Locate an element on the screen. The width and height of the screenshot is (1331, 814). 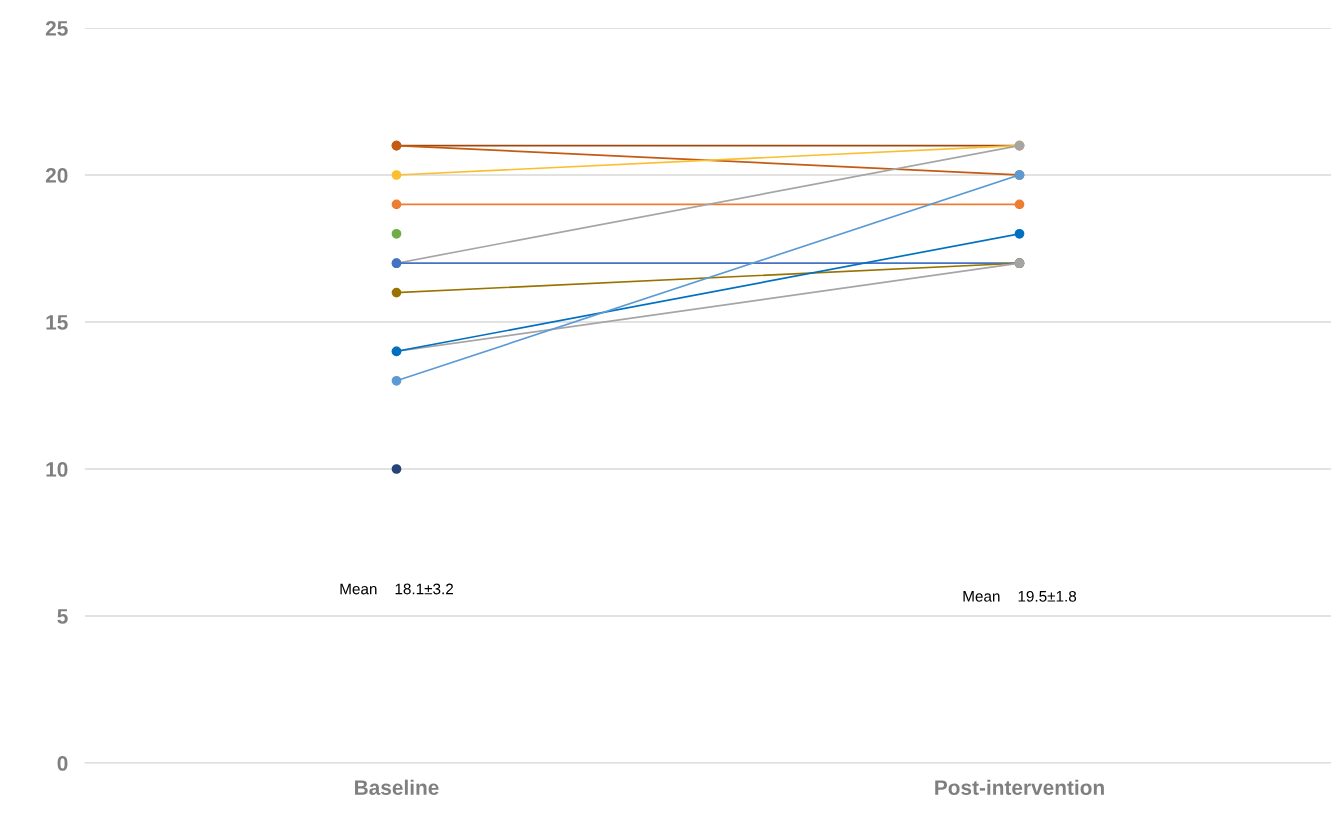
y-tick-label: 20 is located at coordinates (56, 175).